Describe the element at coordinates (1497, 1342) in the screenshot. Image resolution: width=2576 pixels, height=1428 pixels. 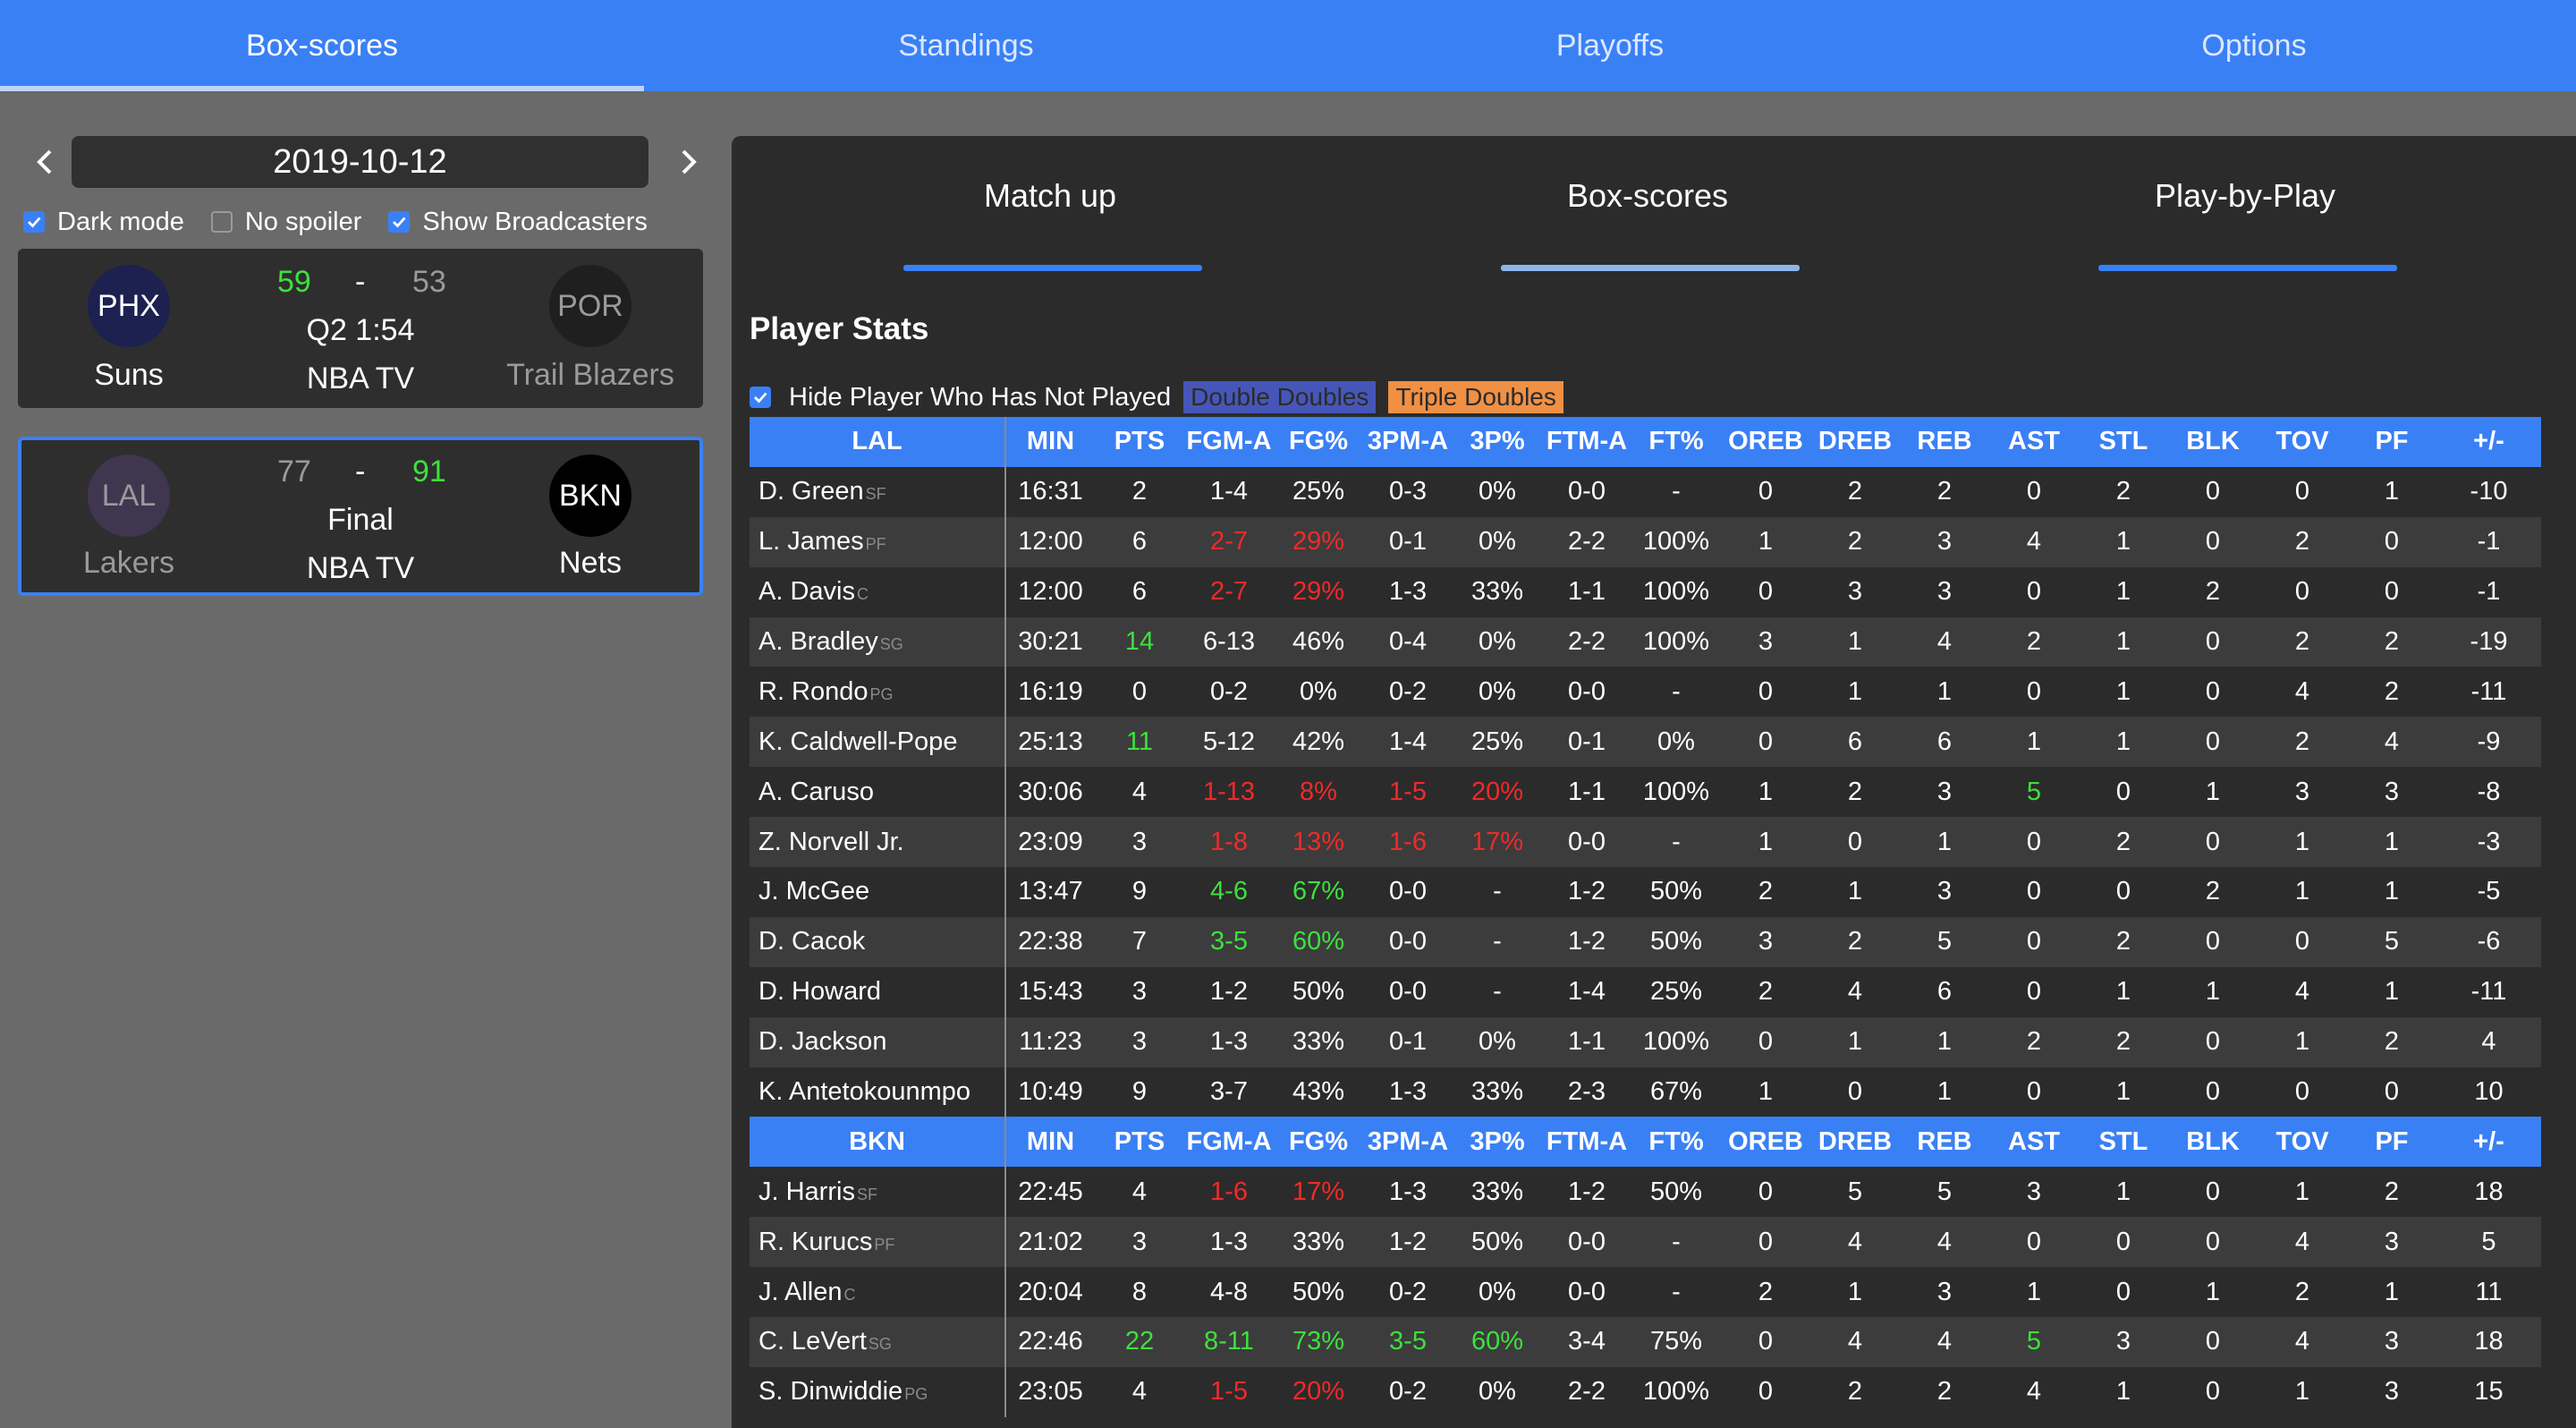
I see `stat-cell: 60%` at that location.